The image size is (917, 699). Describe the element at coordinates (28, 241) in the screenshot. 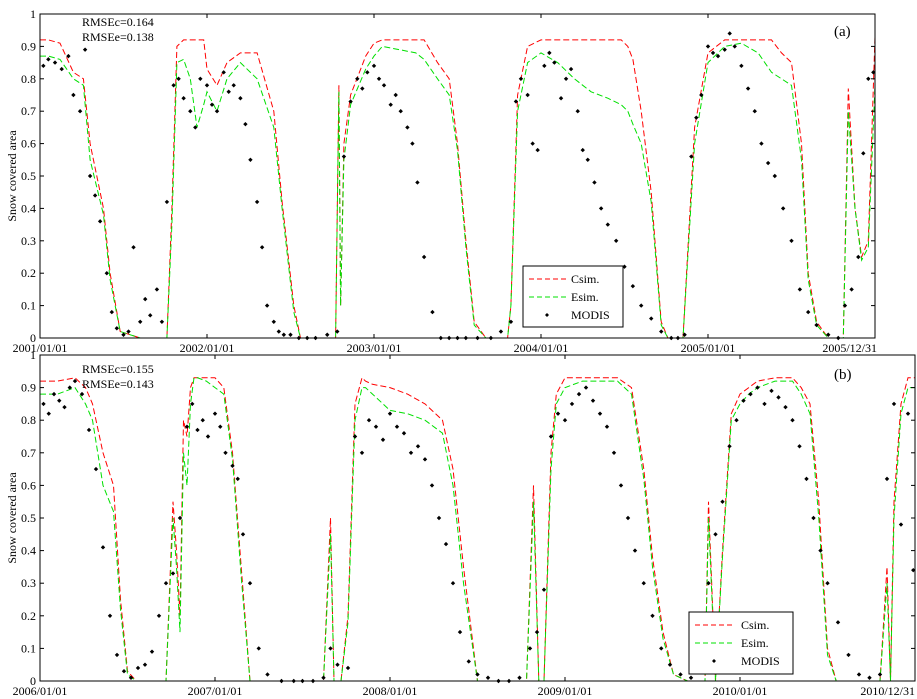

I see `y-tick-label-a-3: 0.3` at that location.